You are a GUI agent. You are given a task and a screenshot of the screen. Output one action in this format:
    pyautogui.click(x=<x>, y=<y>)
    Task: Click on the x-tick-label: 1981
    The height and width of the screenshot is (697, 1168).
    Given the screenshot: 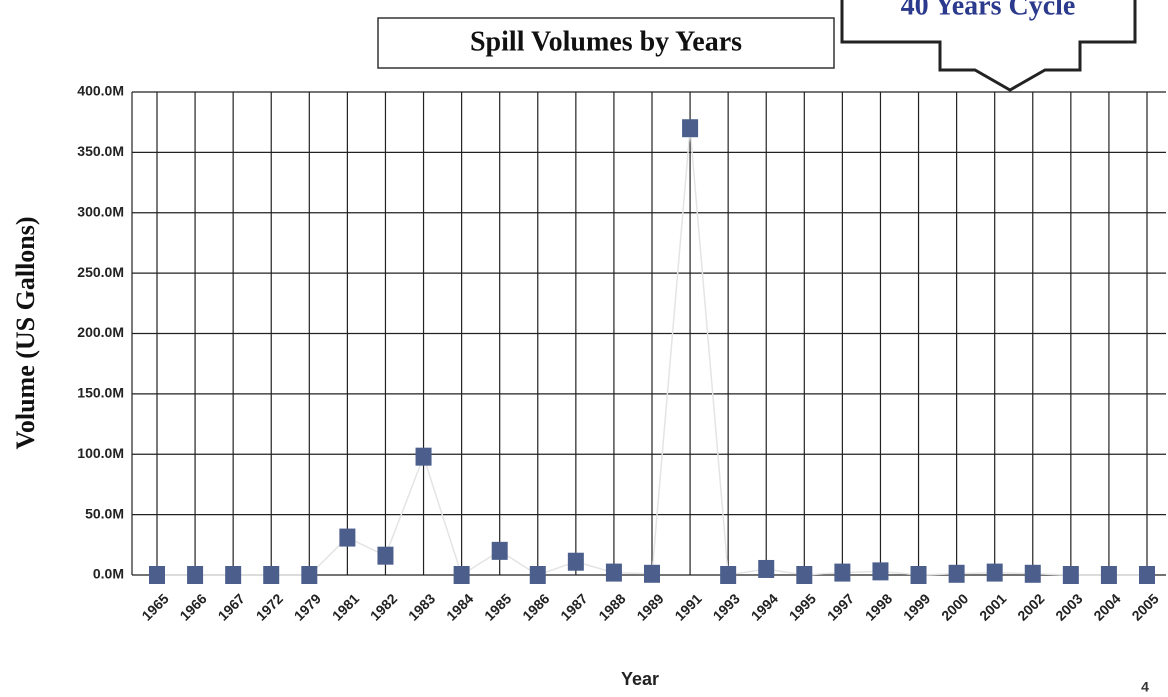 What is the action you would take?
    pyautogui.click(x=345, y=606)
    